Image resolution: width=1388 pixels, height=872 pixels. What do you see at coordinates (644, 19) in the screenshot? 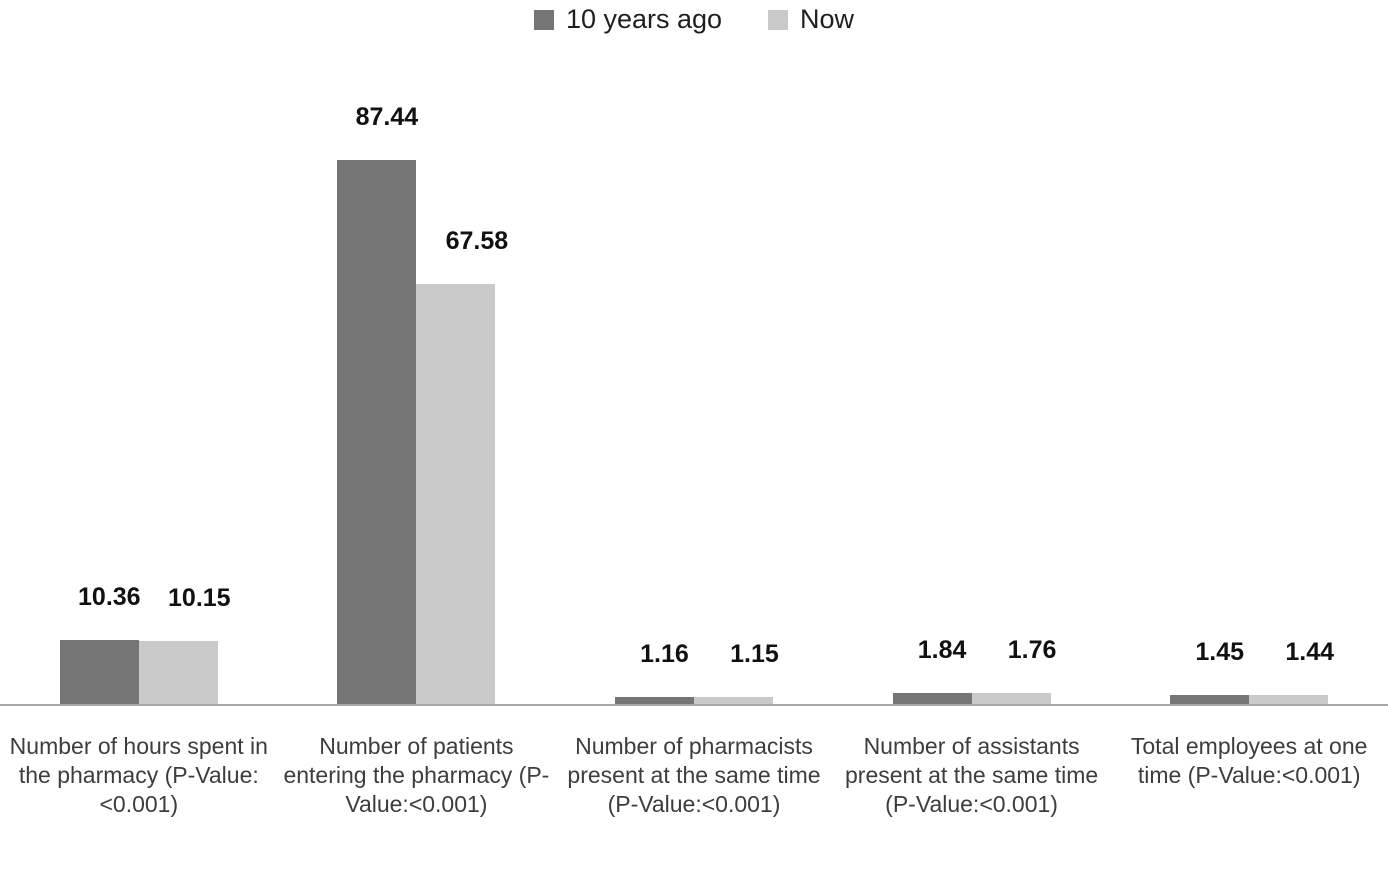
I see `legend-label: 10 years ago` at bounding box center [644, 19].